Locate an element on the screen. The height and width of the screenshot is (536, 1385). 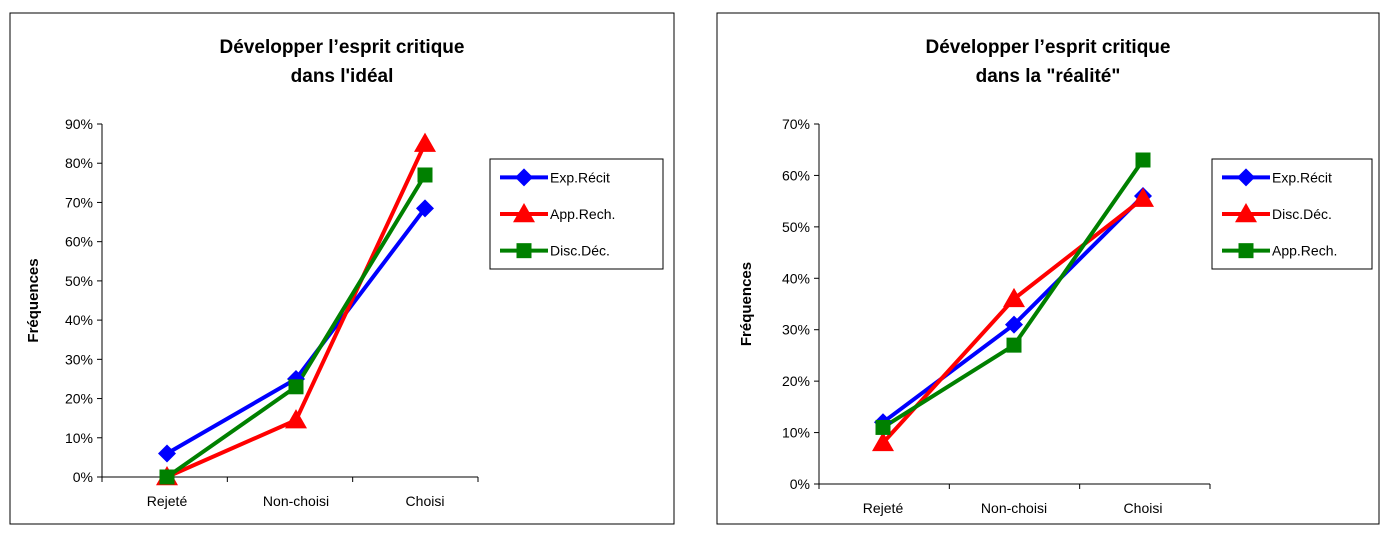
y-tick-label: 90% is located at coordinates (79, 124).